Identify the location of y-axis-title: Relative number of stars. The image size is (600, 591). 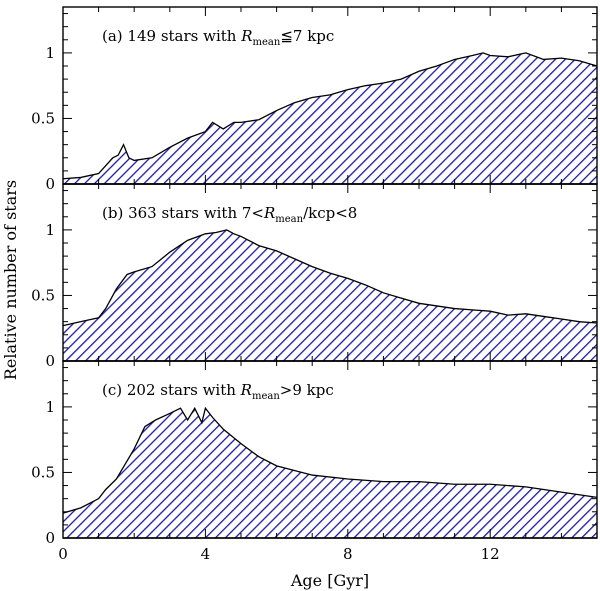
(10, 280).